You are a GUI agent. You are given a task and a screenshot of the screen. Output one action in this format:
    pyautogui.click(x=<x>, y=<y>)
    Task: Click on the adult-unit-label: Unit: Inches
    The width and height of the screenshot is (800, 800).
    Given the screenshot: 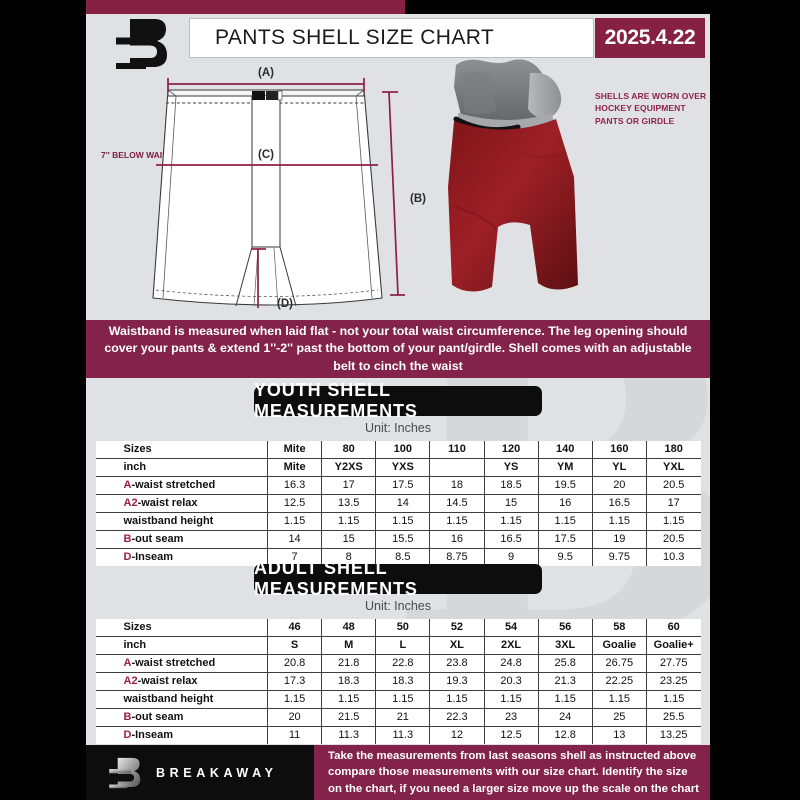 What is the action you would take?
    pyautogui.click(x=397, y=606)
    